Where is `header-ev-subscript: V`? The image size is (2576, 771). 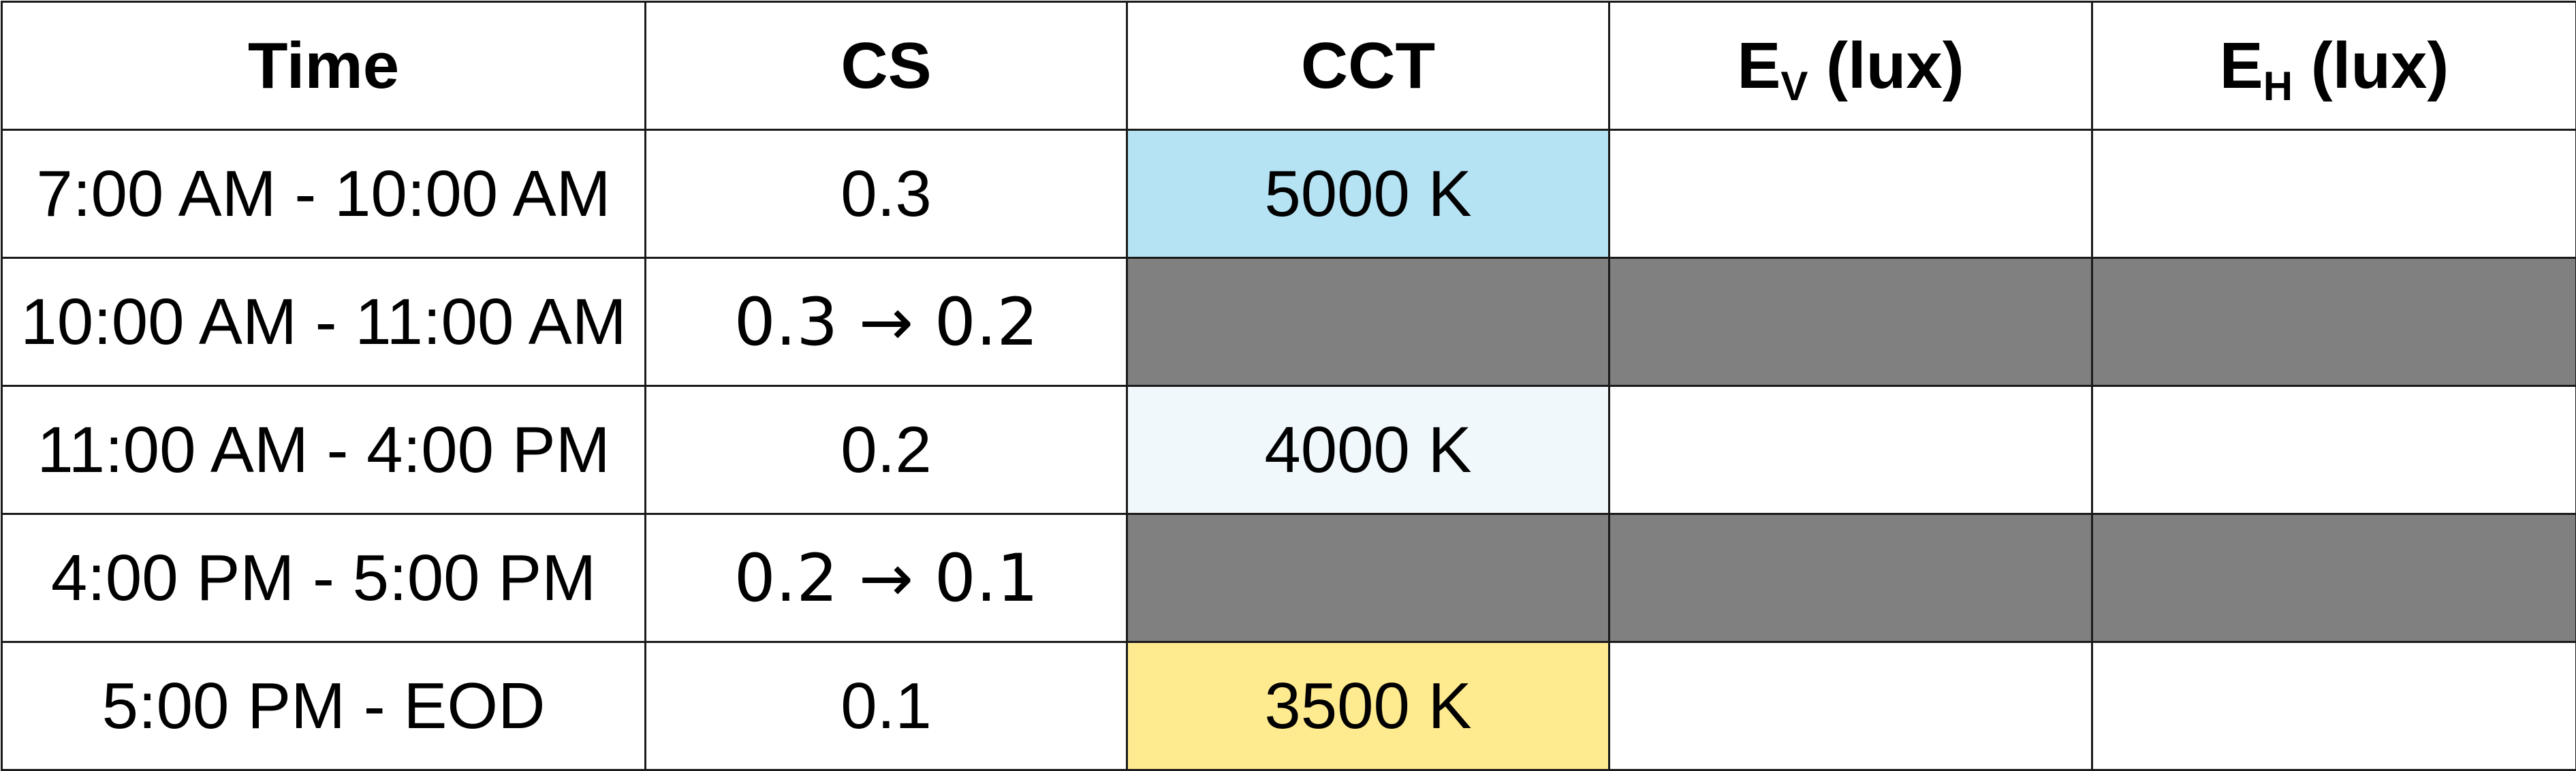 header-ev-subscript: V is located at coordinates (1794, 86).